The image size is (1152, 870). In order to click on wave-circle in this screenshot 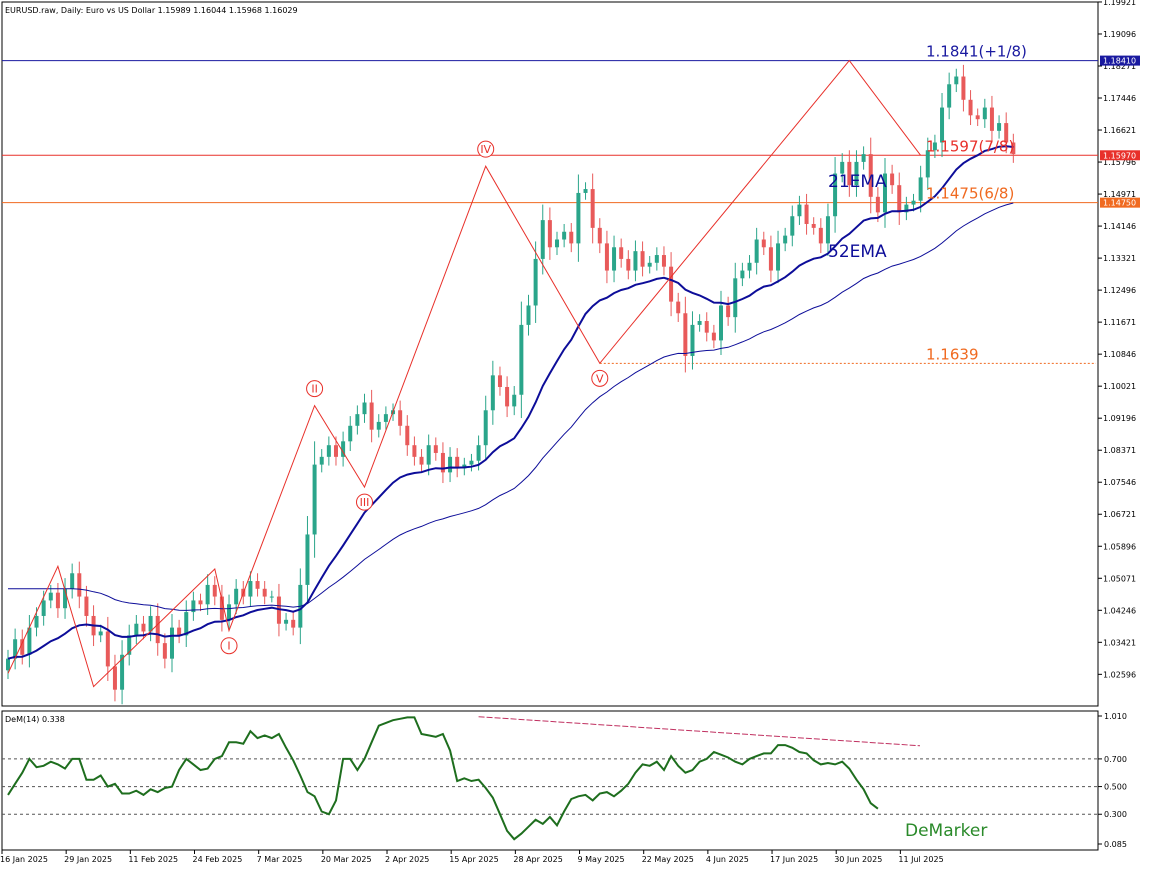, I will do `click(486, 149)`.